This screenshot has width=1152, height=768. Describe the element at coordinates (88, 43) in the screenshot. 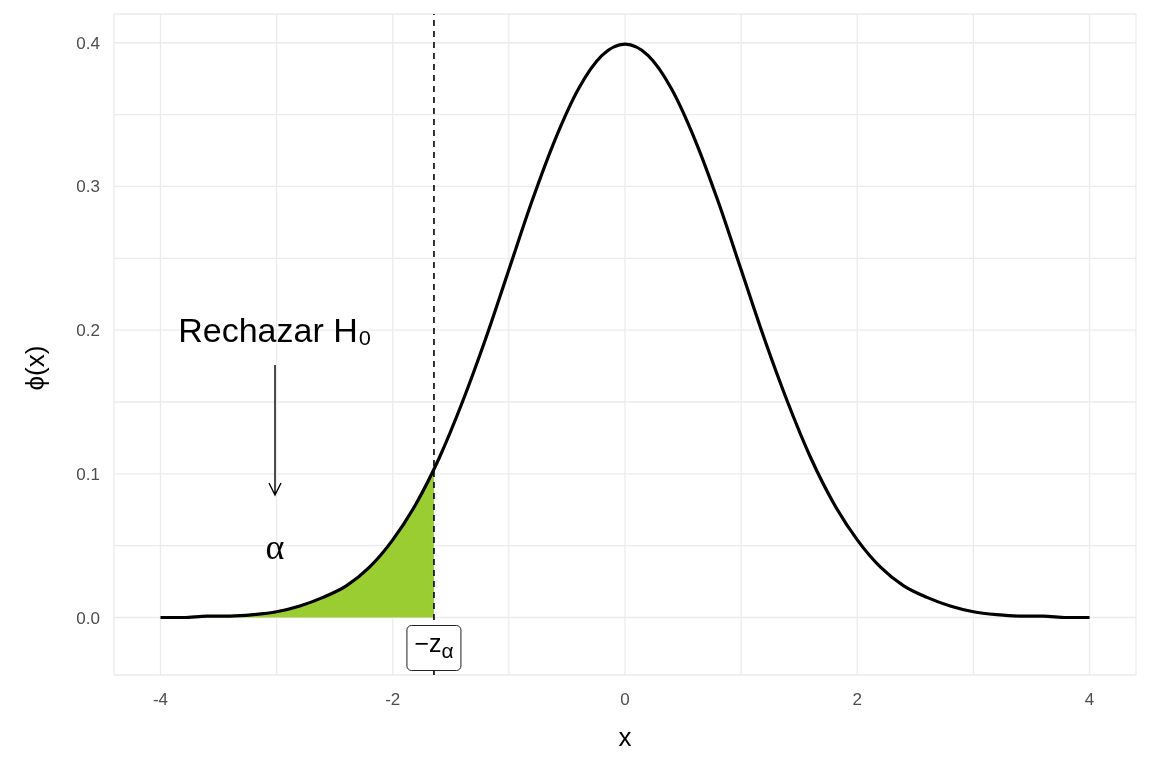

I see `y-tick-label: 0.4` at that location.